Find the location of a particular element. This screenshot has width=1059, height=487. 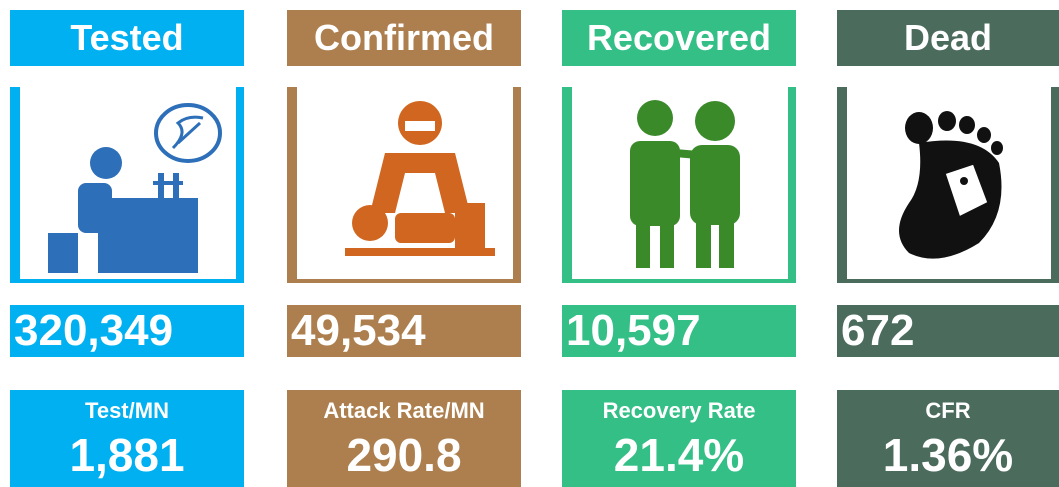

metric-box: Recovery Rate 21.4% is located at coordinates (679, 438).